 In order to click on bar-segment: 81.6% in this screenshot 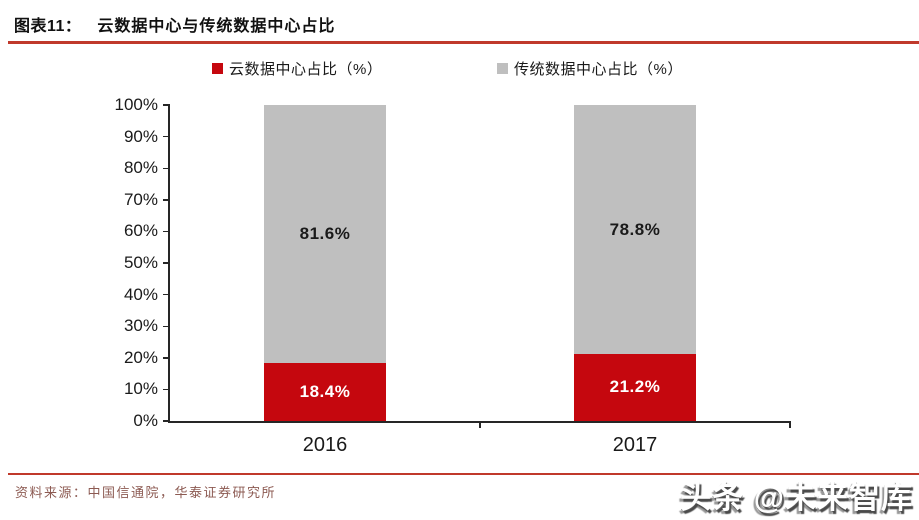, I will do `click(325, 234)`.